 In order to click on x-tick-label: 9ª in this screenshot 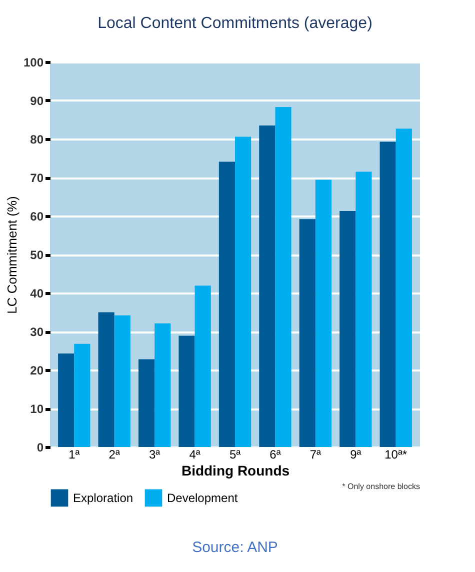, I will do `click(356, 455)`.